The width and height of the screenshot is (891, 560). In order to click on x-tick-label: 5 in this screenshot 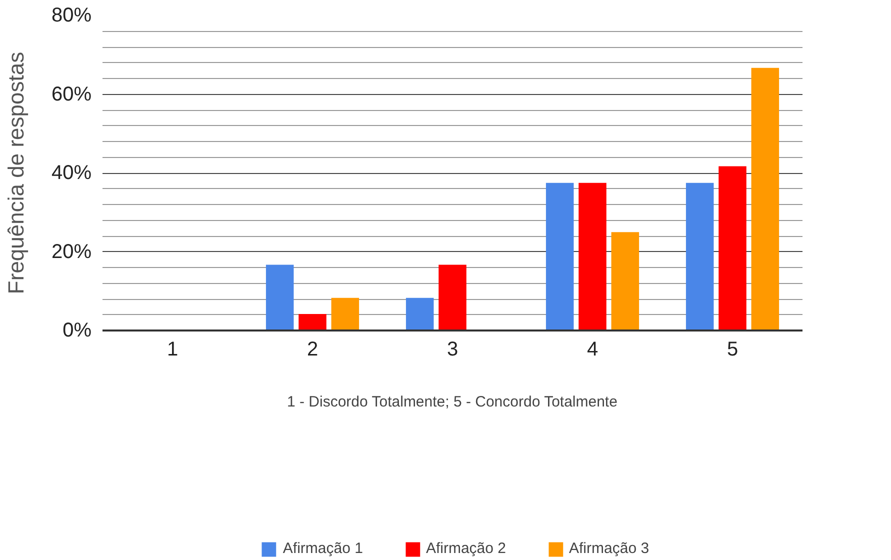, I will do `click(732, 349)`.